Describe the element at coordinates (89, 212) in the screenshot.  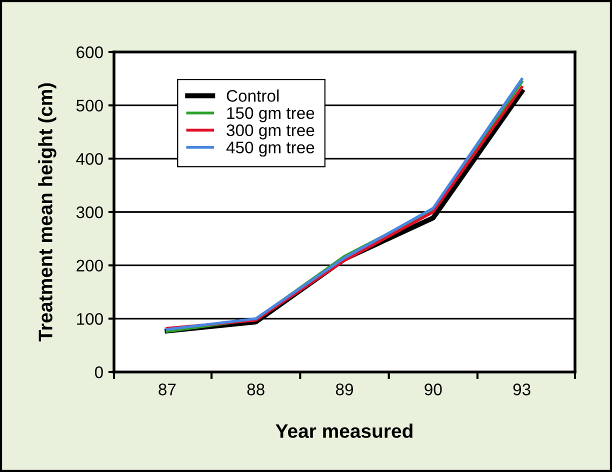
I see `y-tick-label: 300` at that location.